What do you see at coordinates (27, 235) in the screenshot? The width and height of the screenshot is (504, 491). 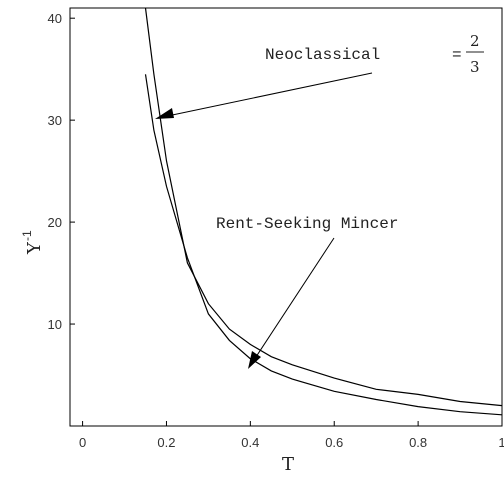 I see `y-axis-label-sup: -1` at bounding box center [27, 235].